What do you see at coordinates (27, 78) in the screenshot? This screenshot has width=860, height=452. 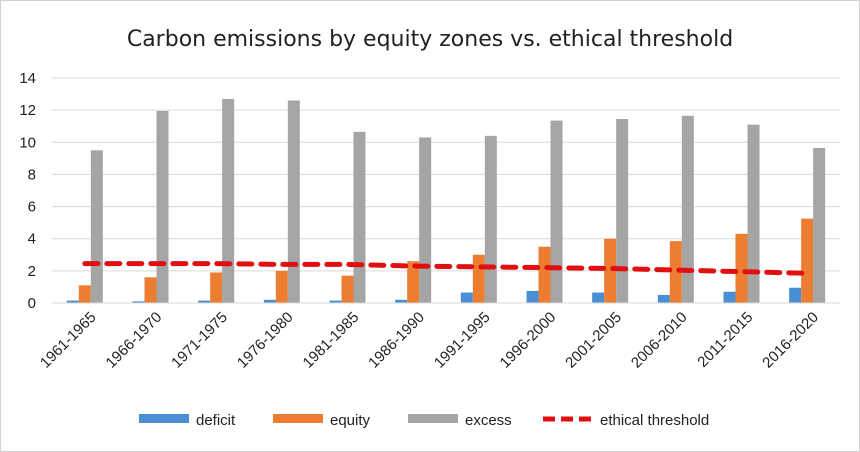 I see `y-tick-label: 14` at bounding box center [27, 78].